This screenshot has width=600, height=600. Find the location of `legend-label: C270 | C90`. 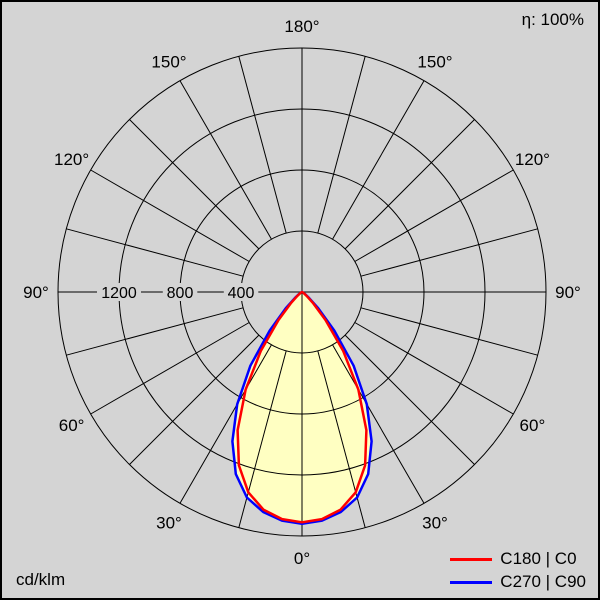

legend-label: C270 | C90 is located at coordinates (543, 581).